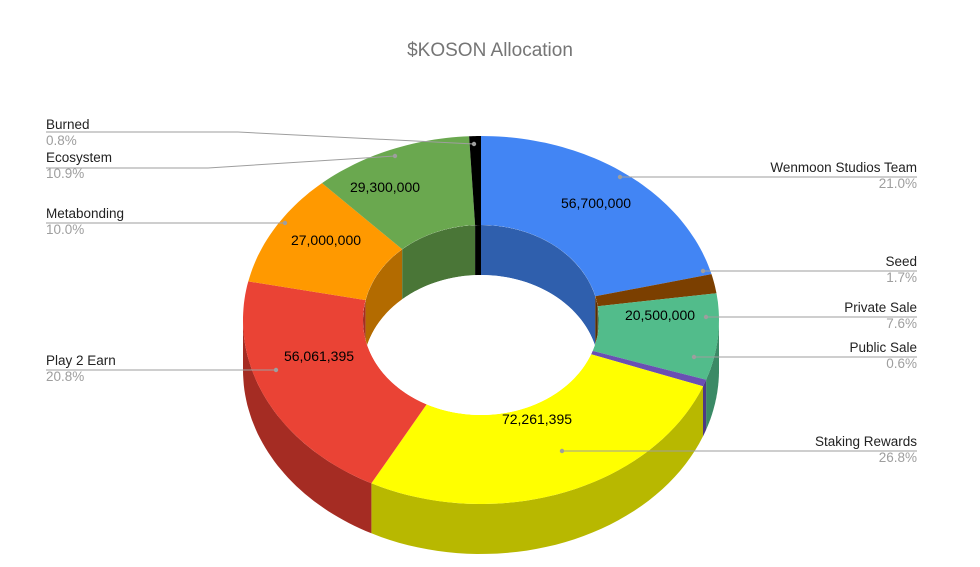 The width and height of the screenshot is (980, 567). What do you see at coordinates (596, 216) in the screenshot?
I see `slice-wenmoon-studios-team` at bounding box center [596, 216].